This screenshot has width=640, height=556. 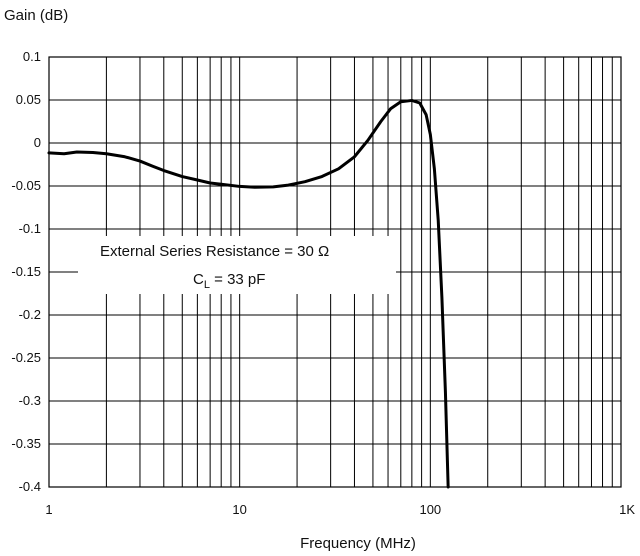 I want to click on annotation-value: = 33 pF, so click(x=237, y=279).